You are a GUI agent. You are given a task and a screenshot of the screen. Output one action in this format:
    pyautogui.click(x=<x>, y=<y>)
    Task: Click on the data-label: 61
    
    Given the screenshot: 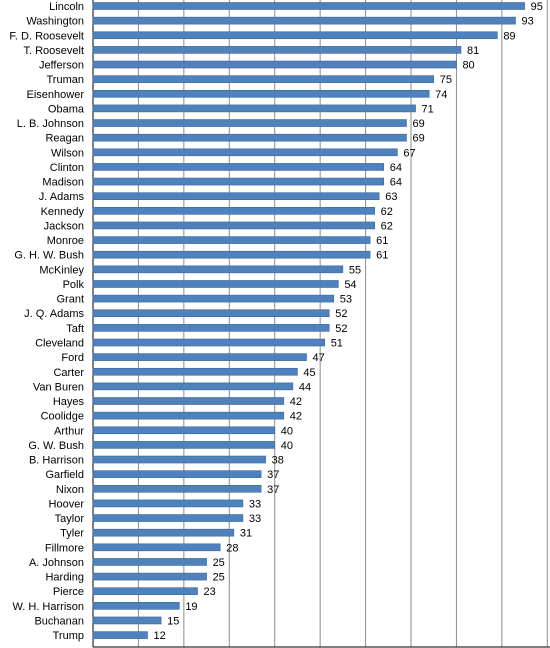 What is the action you would take?
    pyautogui.click(x=382, y=241)
    